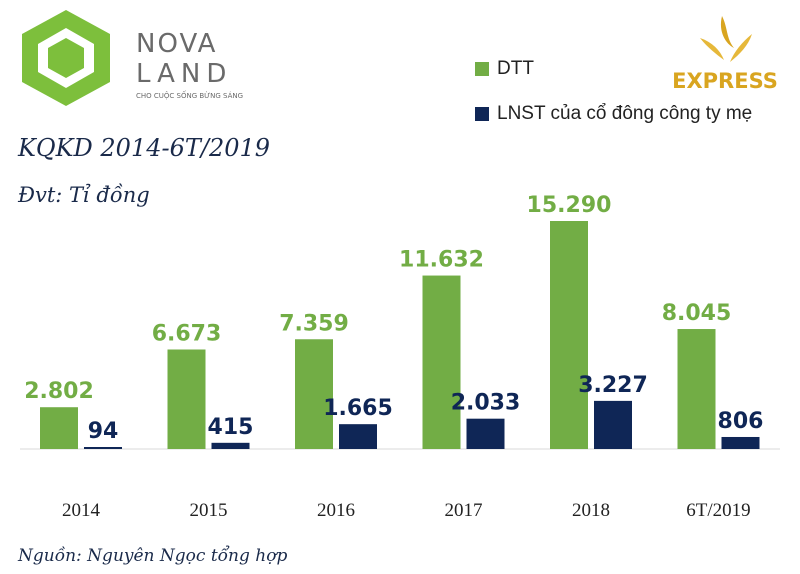  I want to click on bar-dtt-2015, so click(186, 399).